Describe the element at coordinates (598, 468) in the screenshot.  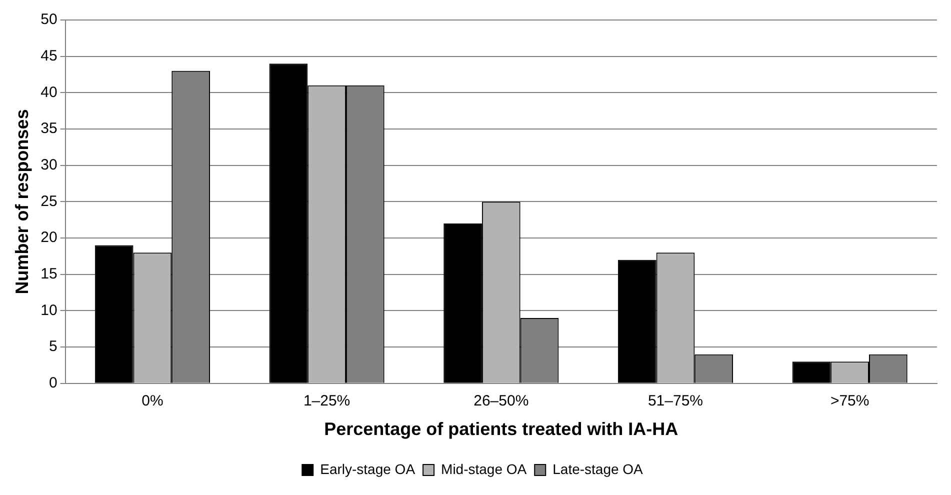
I see `legend-label: Late-stage OA` at that location.